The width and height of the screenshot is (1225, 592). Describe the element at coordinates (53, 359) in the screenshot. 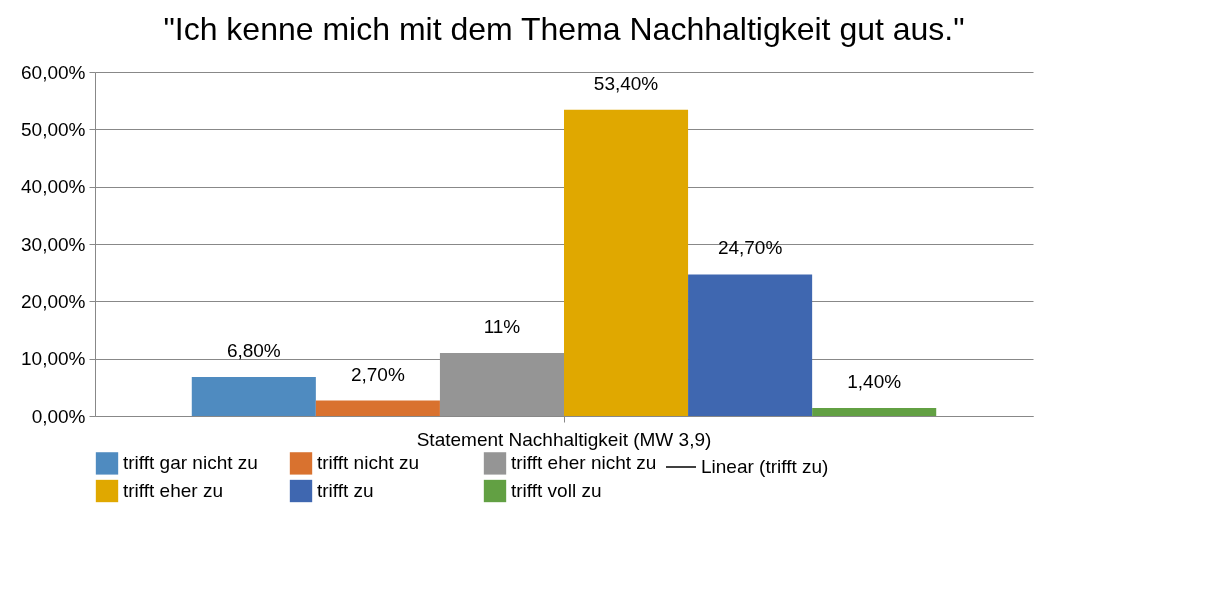

I see `y-tick-label: 10,00%` at that location.